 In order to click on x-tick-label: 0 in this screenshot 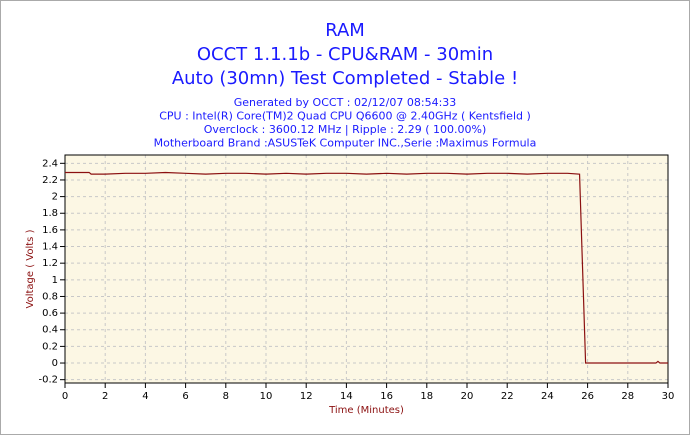, I will do `click(65, 396)`.